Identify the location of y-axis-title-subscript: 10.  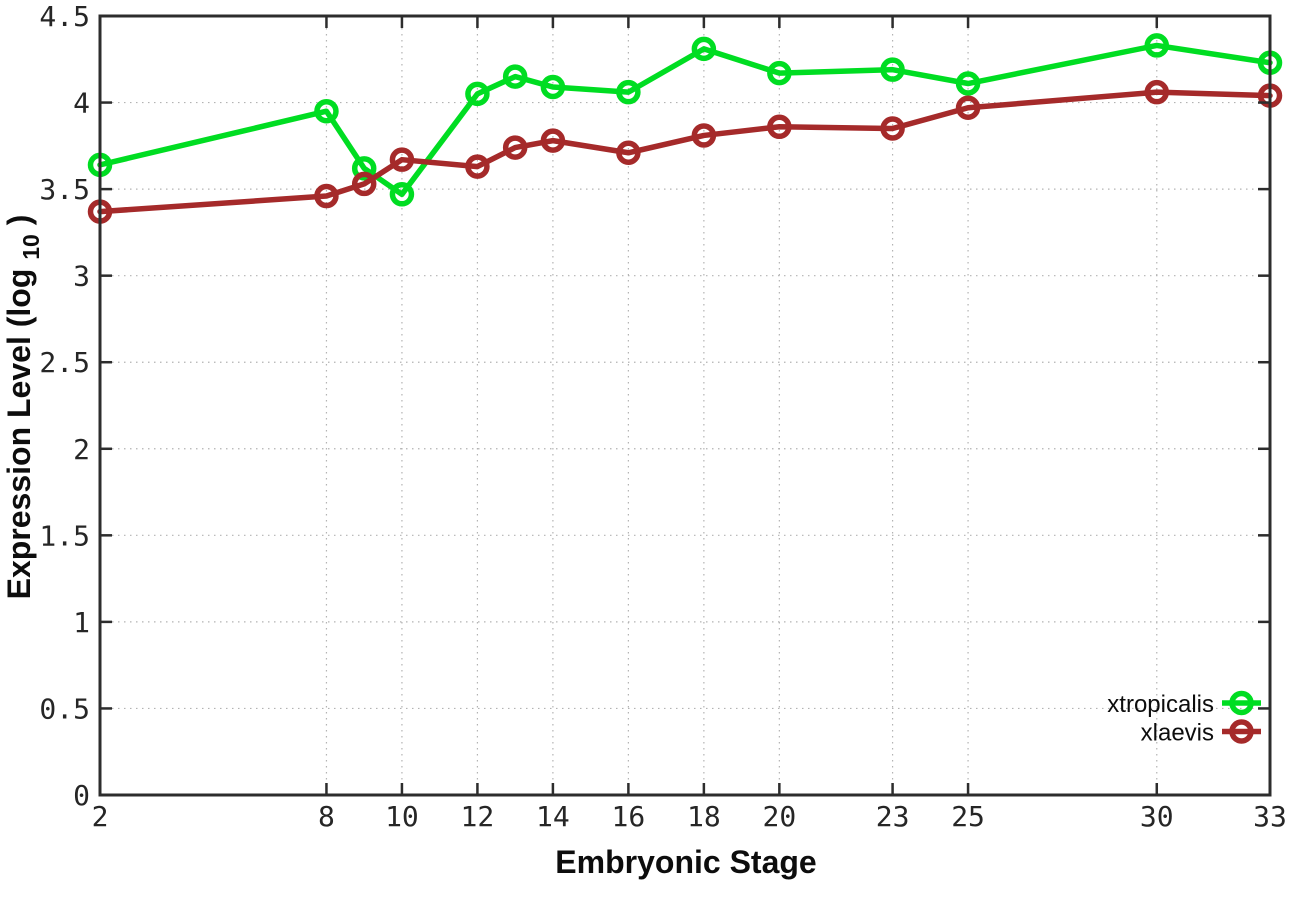
(31, 247).